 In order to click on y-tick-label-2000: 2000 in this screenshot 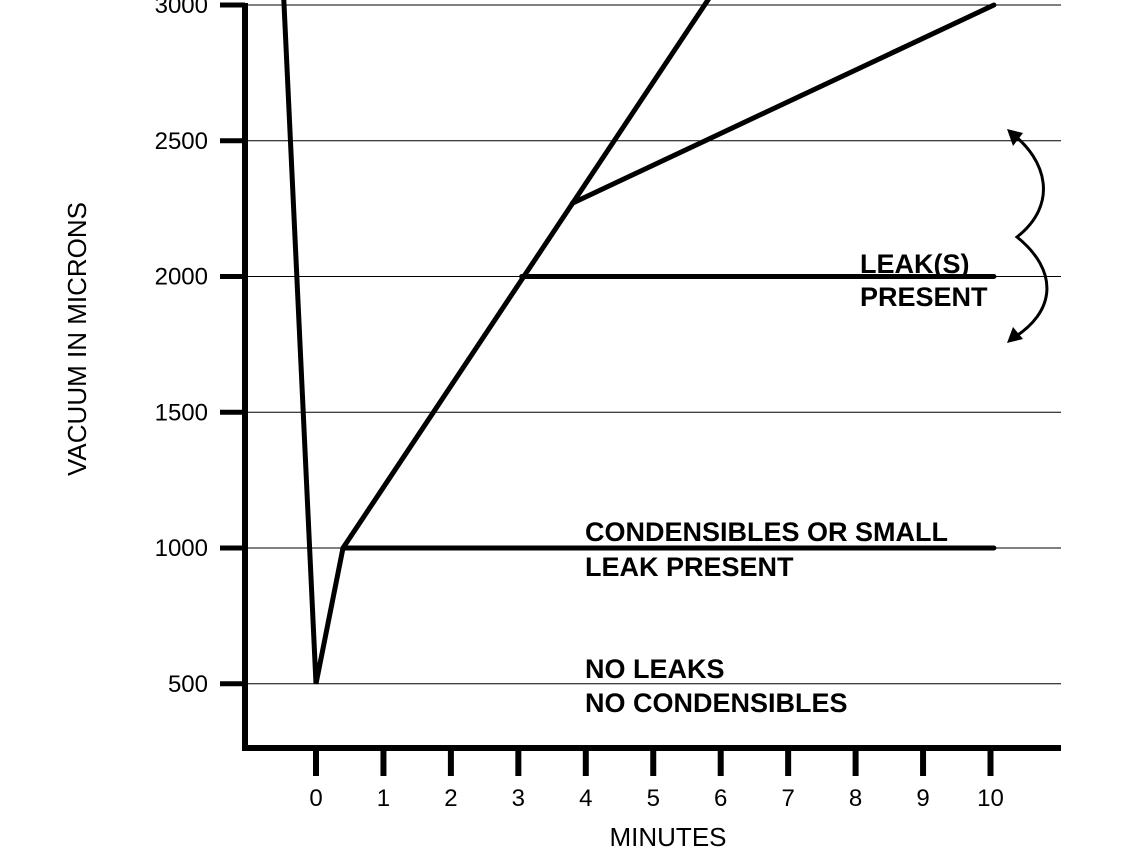, I will do `click(181, 277)`.